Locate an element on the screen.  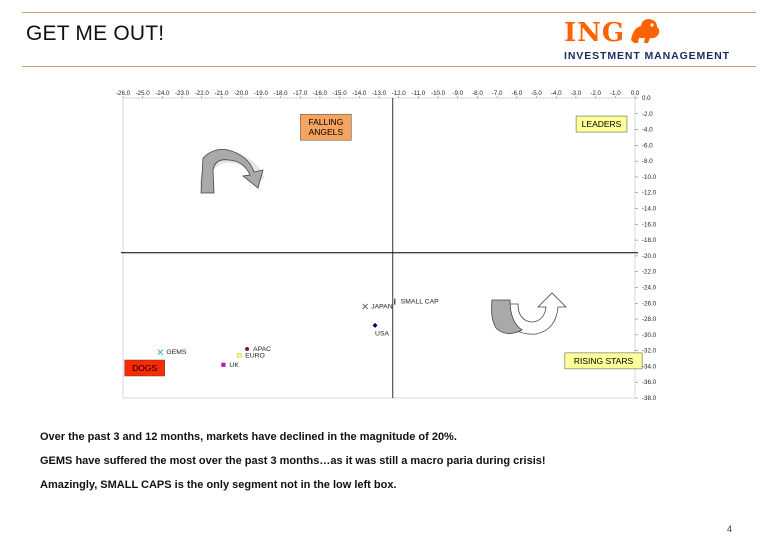
point-gems: GEMS is located at coordinates (172, 352).